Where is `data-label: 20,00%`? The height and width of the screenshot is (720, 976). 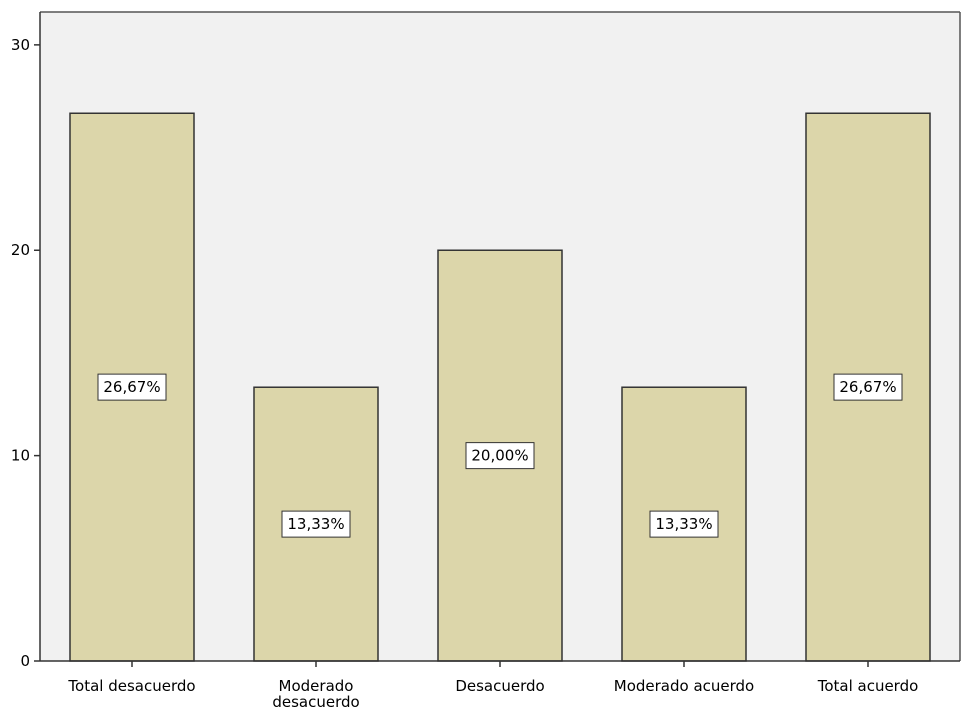 data-label: 20,00% is located at coordinates (499, 456).